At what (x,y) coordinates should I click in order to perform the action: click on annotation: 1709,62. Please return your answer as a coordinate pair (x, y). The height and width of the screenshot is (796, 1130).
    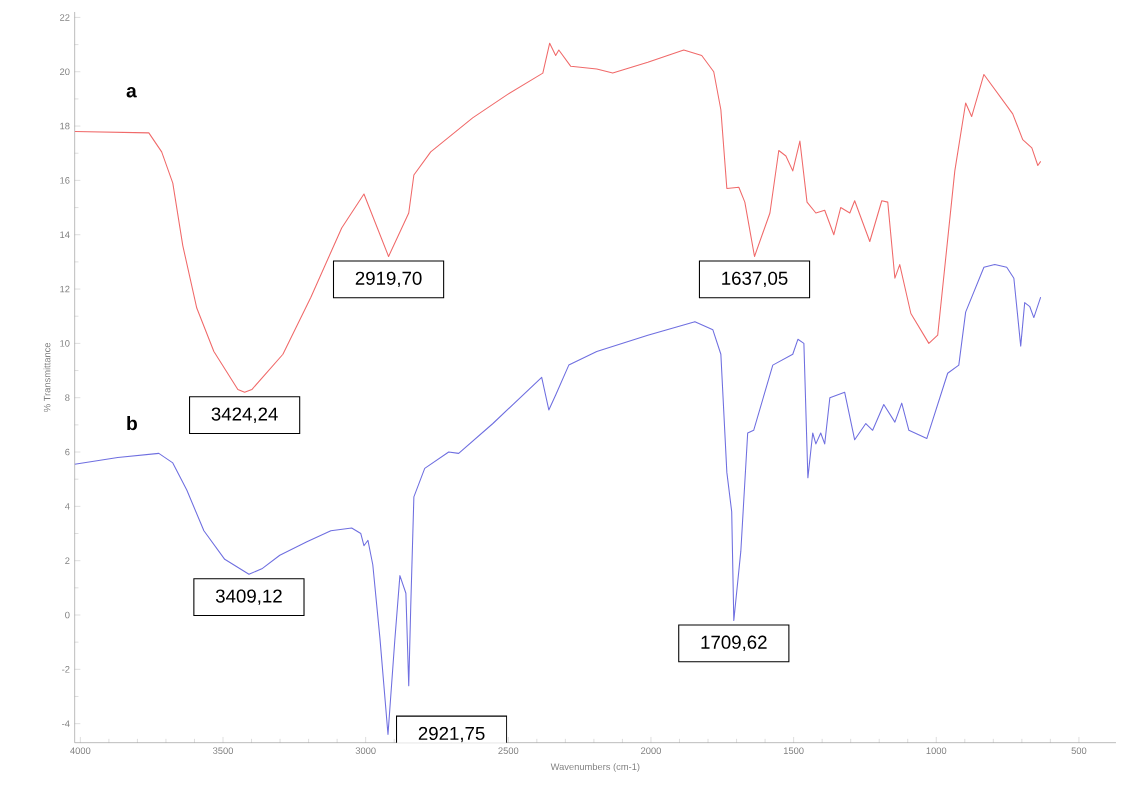
    Looking at the image, I should click on (734, 643).